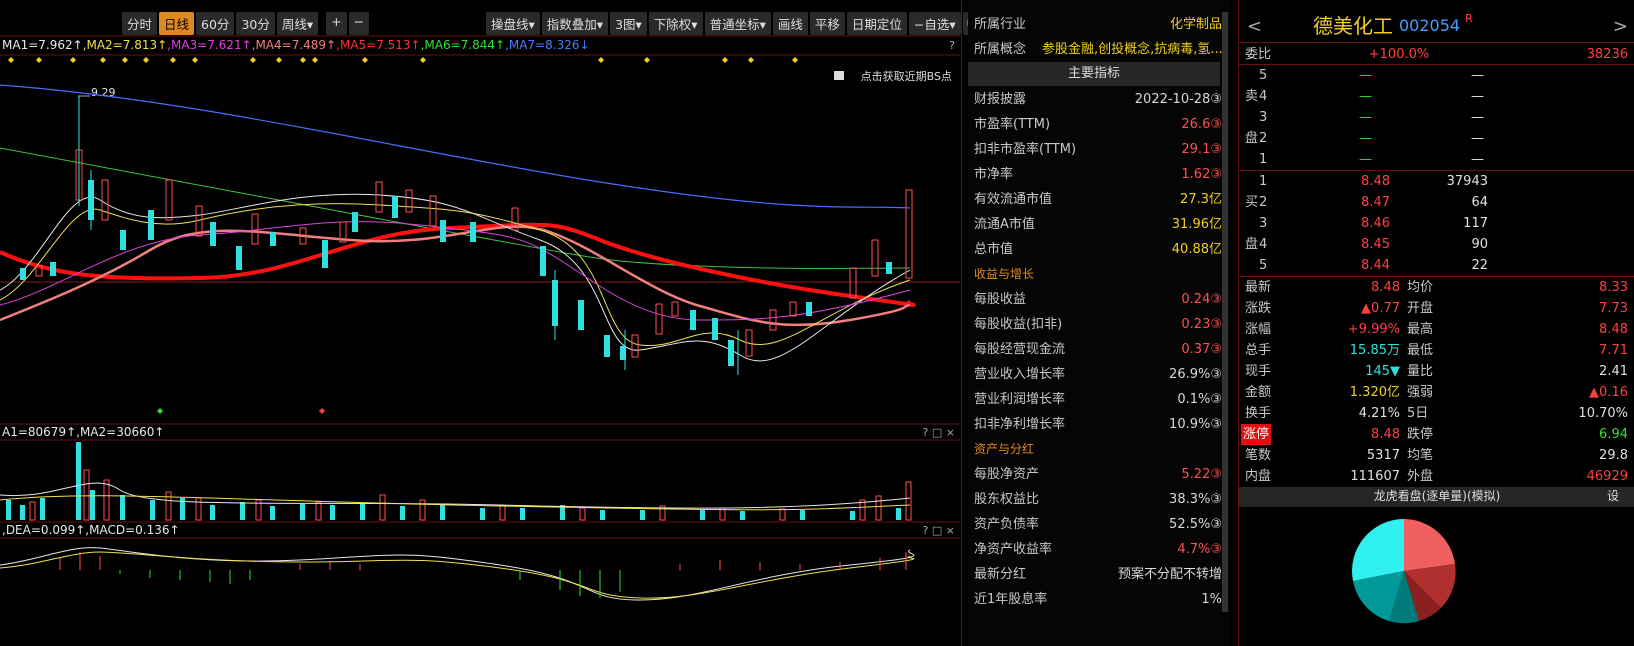  I want to click on toolbar-button: 周线▾, so click(297, 23).